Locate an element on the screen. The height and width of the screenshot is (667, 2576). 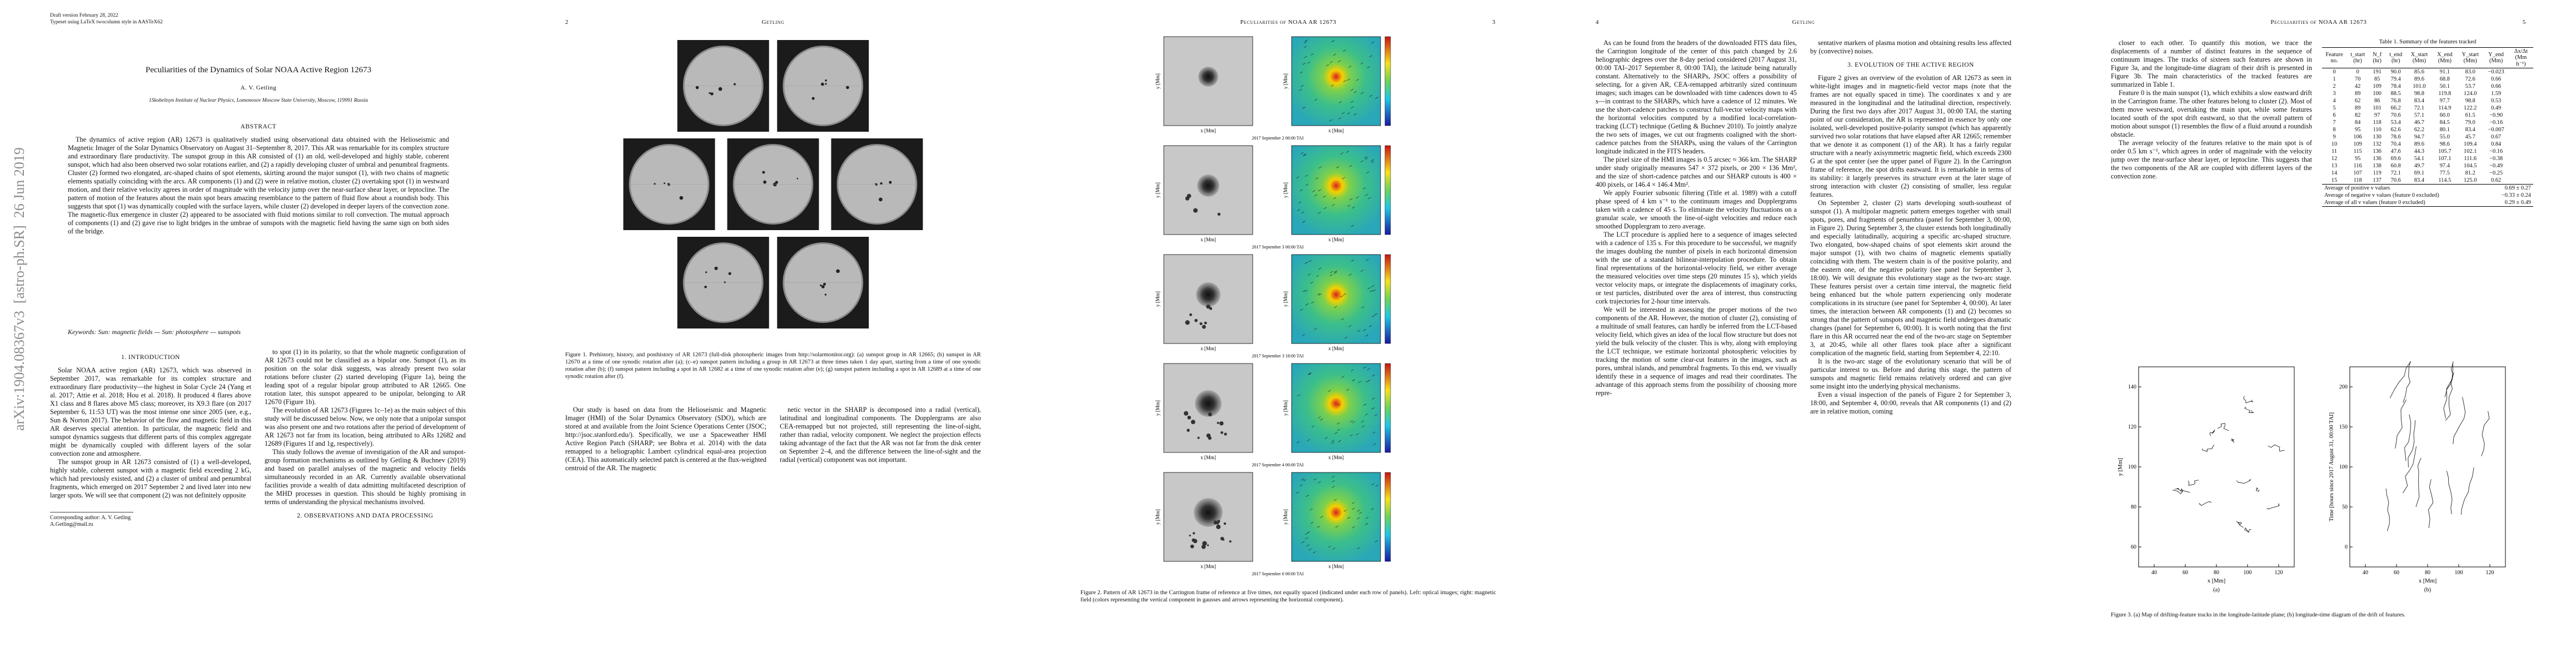
table-cell: 70.6 is located at coordinates (2395, 180).